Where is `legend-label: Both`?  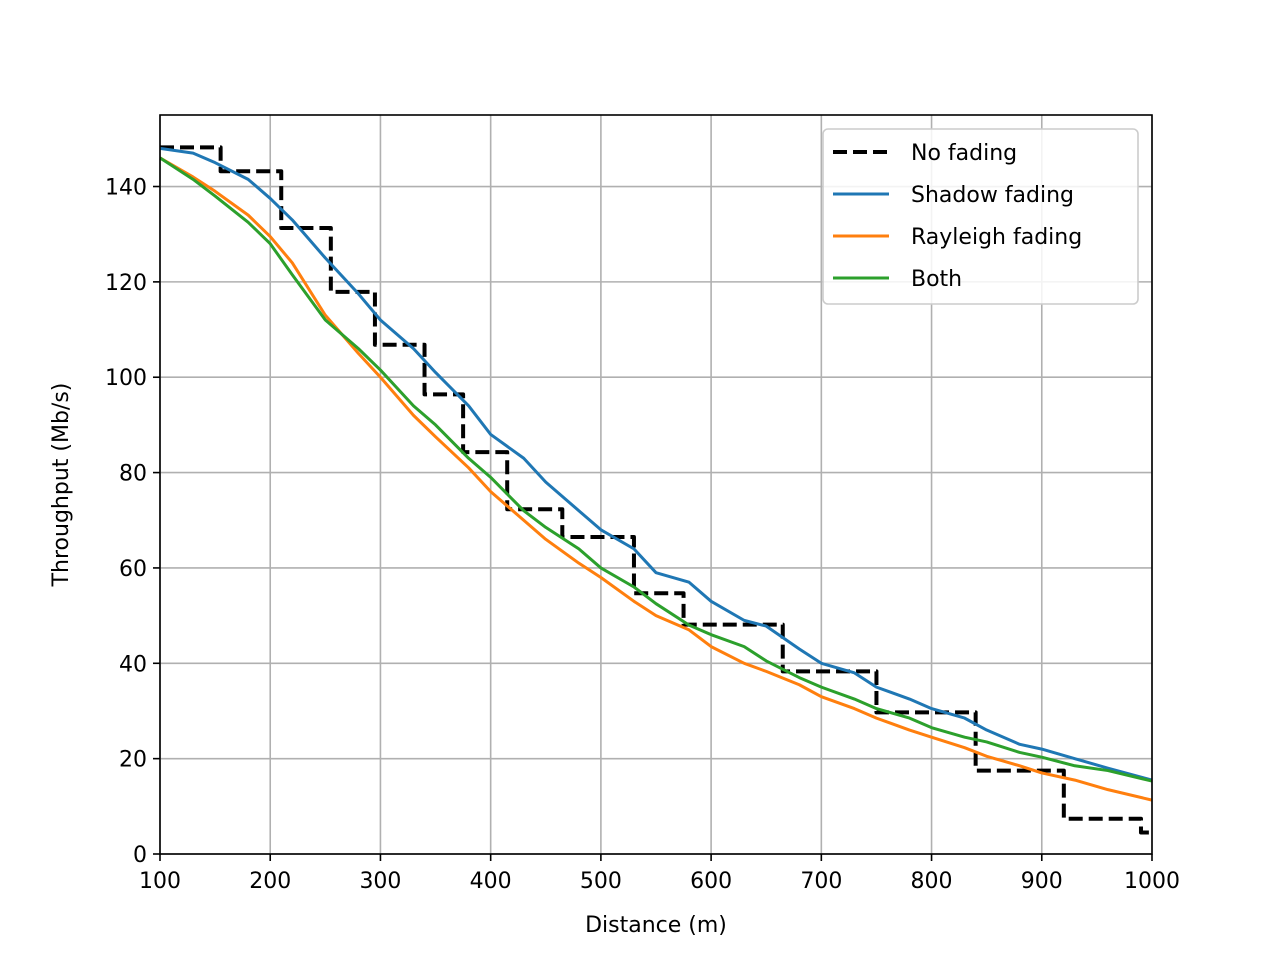
legend-label: Both is located at coordinates (936, 279).